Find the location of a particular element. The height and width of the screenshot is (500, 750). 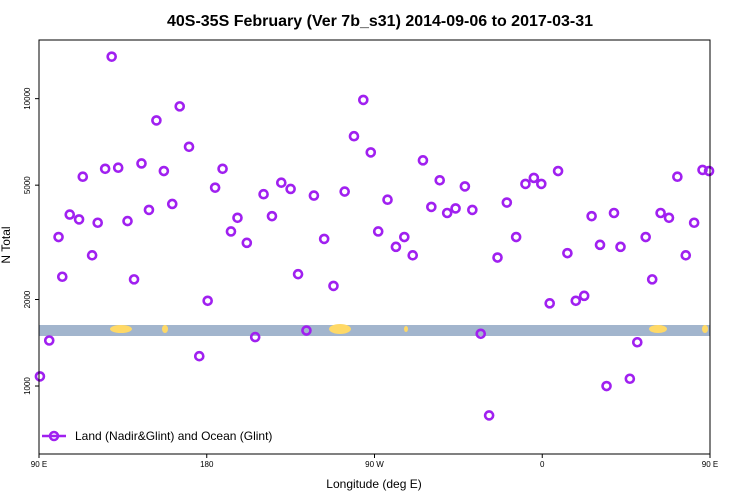

ocean-band is located at coordinates (374, 330).